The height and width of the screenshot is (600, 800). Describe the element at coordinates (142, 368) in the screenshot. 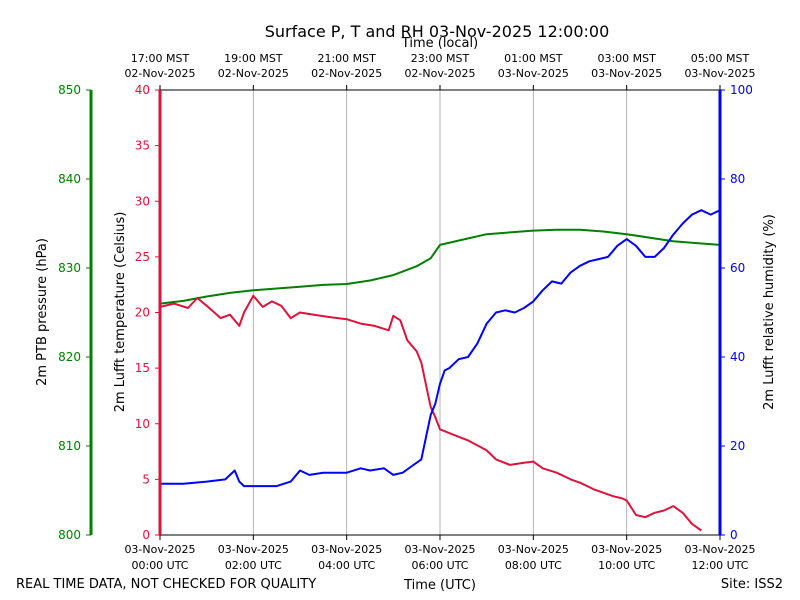

I see `temperature-tick-label: 15` at that location.